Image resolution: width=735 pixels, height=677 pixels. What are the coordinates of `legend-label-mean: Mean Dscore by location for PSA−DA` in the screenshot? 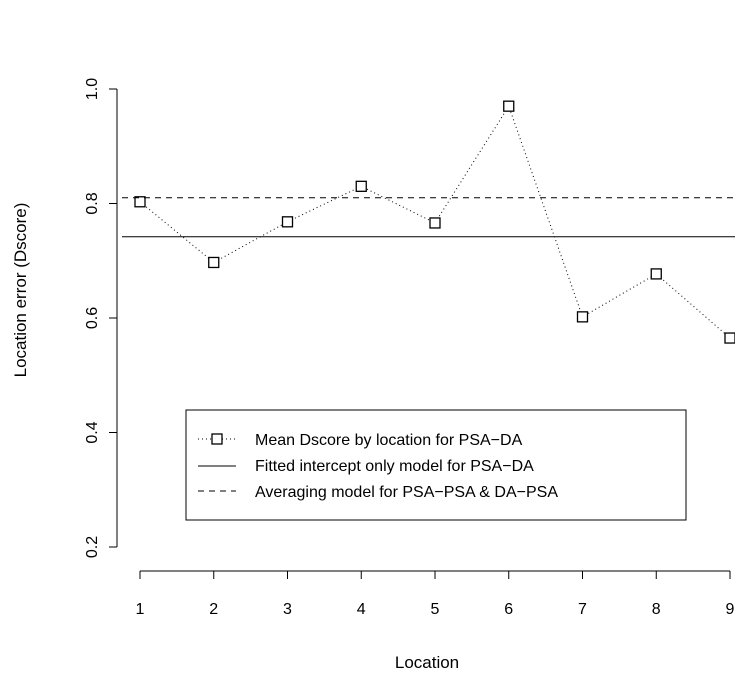 It's located at (389, 440).